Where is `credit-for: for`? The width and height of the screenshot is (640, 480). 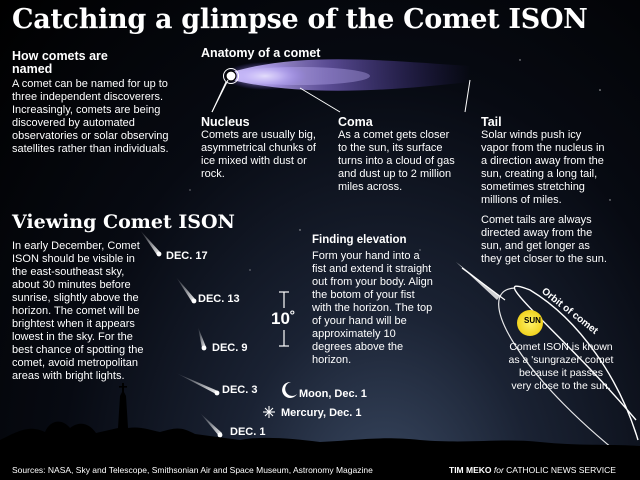
credit-for: for is located at coordinates (498, 470).